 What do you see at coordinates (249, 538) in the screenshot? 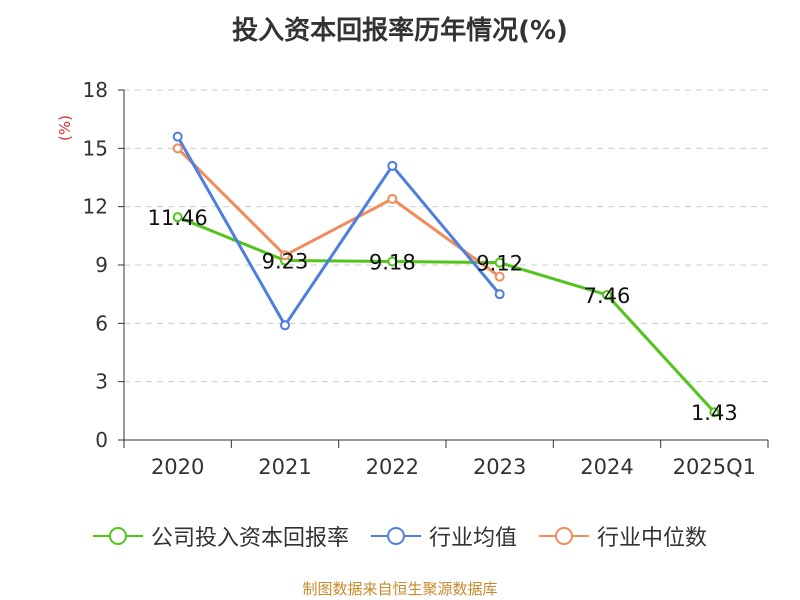
I see `legend-label: 公司投入资本回报率` at bounding box center [249, 538].